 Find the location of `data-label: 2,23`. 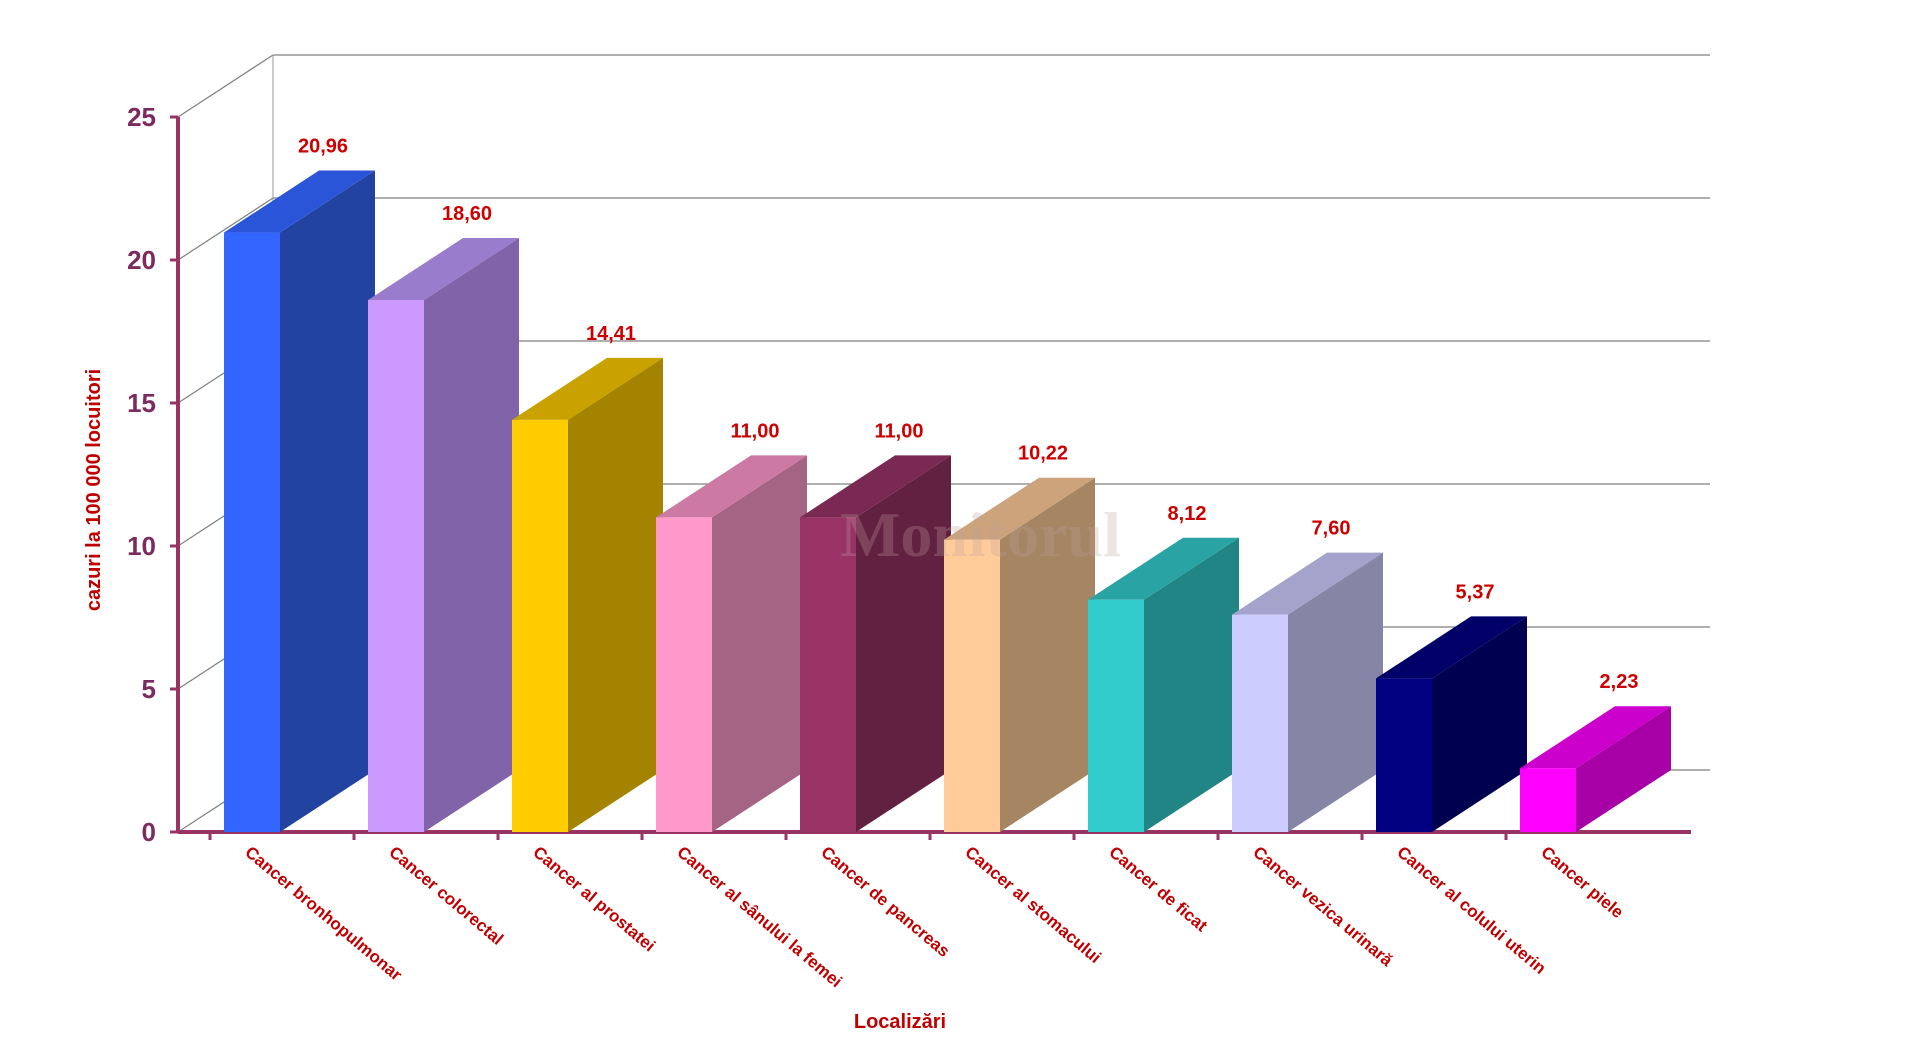

data-label: 2,23 is located at coordinates (1619, 682).